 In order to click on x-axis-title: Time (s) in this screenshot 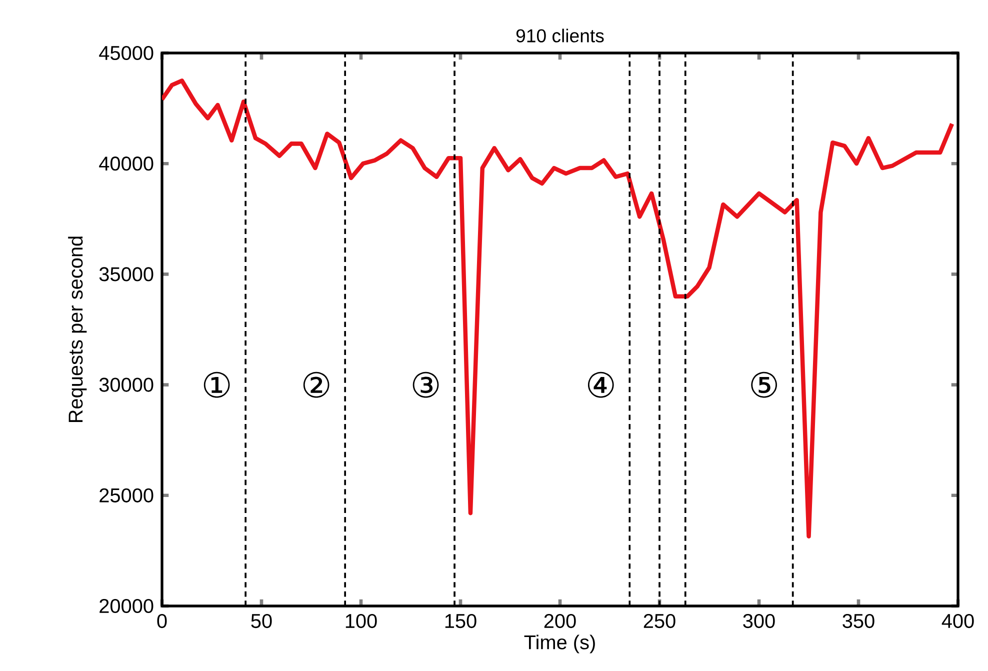, I will do `click(559, 644)`.